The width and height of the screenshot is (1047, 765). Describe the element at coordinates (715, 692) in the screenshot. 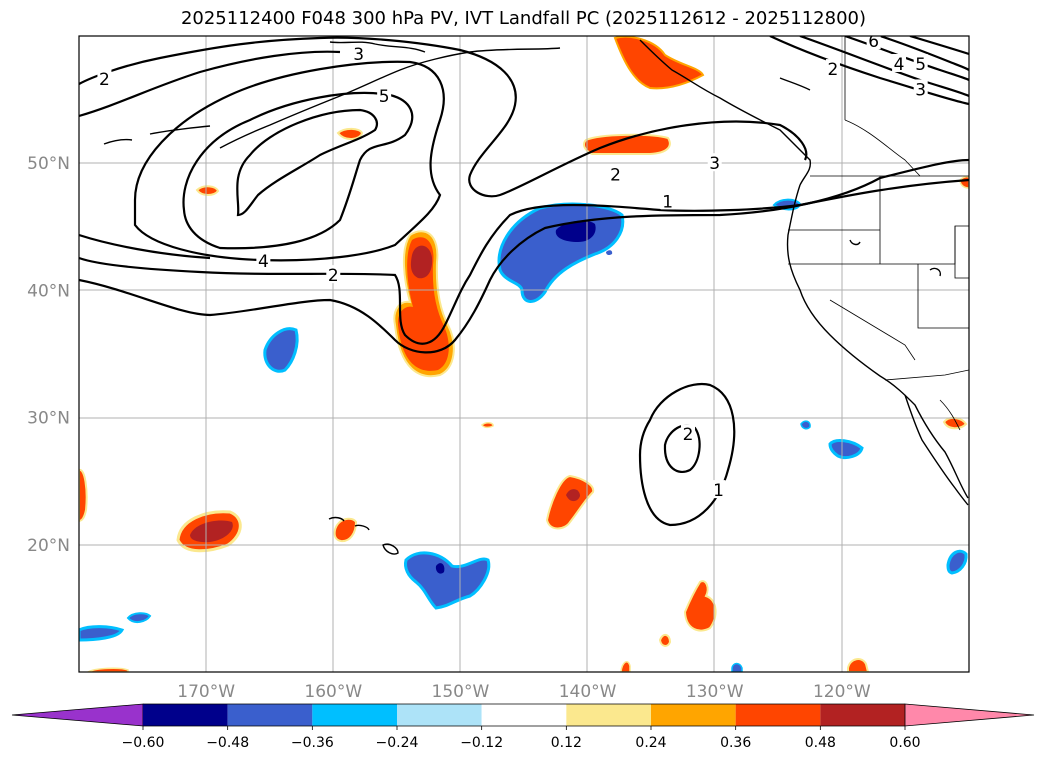

I see `lon-tick-label: 130°W` at that location.